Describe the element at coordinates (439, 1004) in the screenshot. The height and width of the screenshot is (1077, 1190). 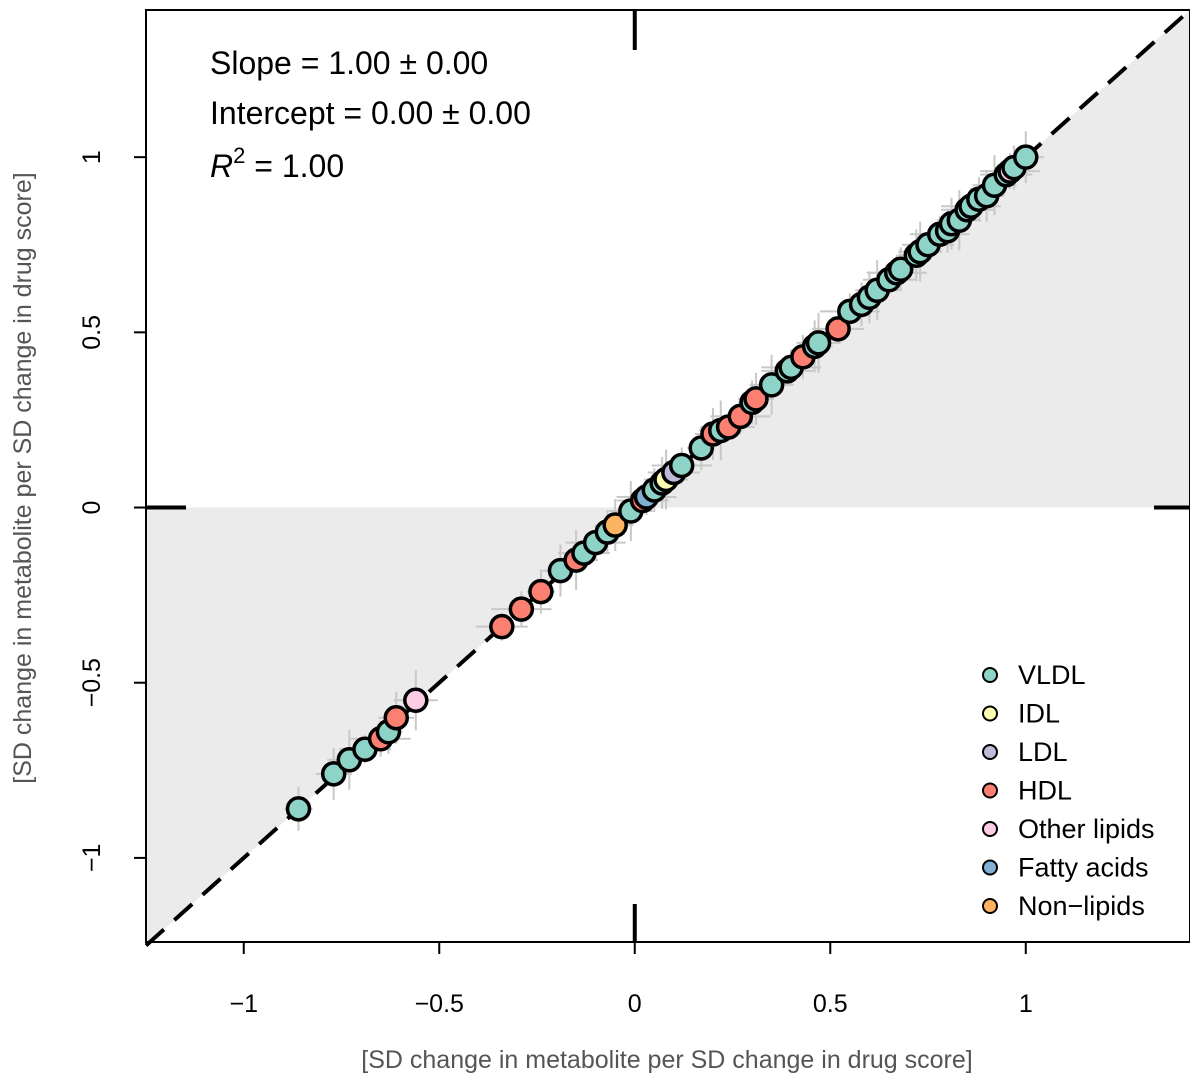
I see `x-tick-label: −0.5` at that location.